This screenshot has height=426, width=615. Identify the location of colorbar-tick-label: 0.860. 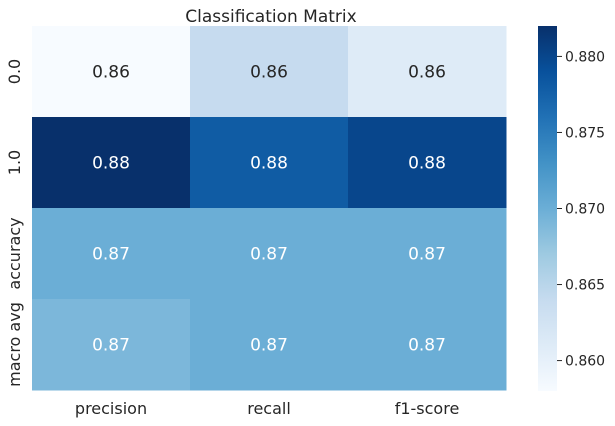
(585, 362).